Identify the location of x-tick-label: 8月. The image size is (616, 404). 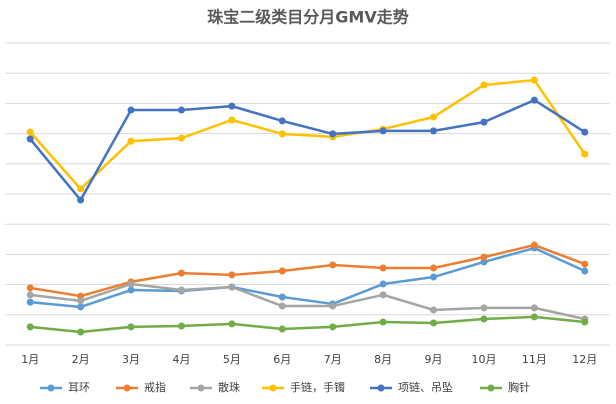
(383, 359).